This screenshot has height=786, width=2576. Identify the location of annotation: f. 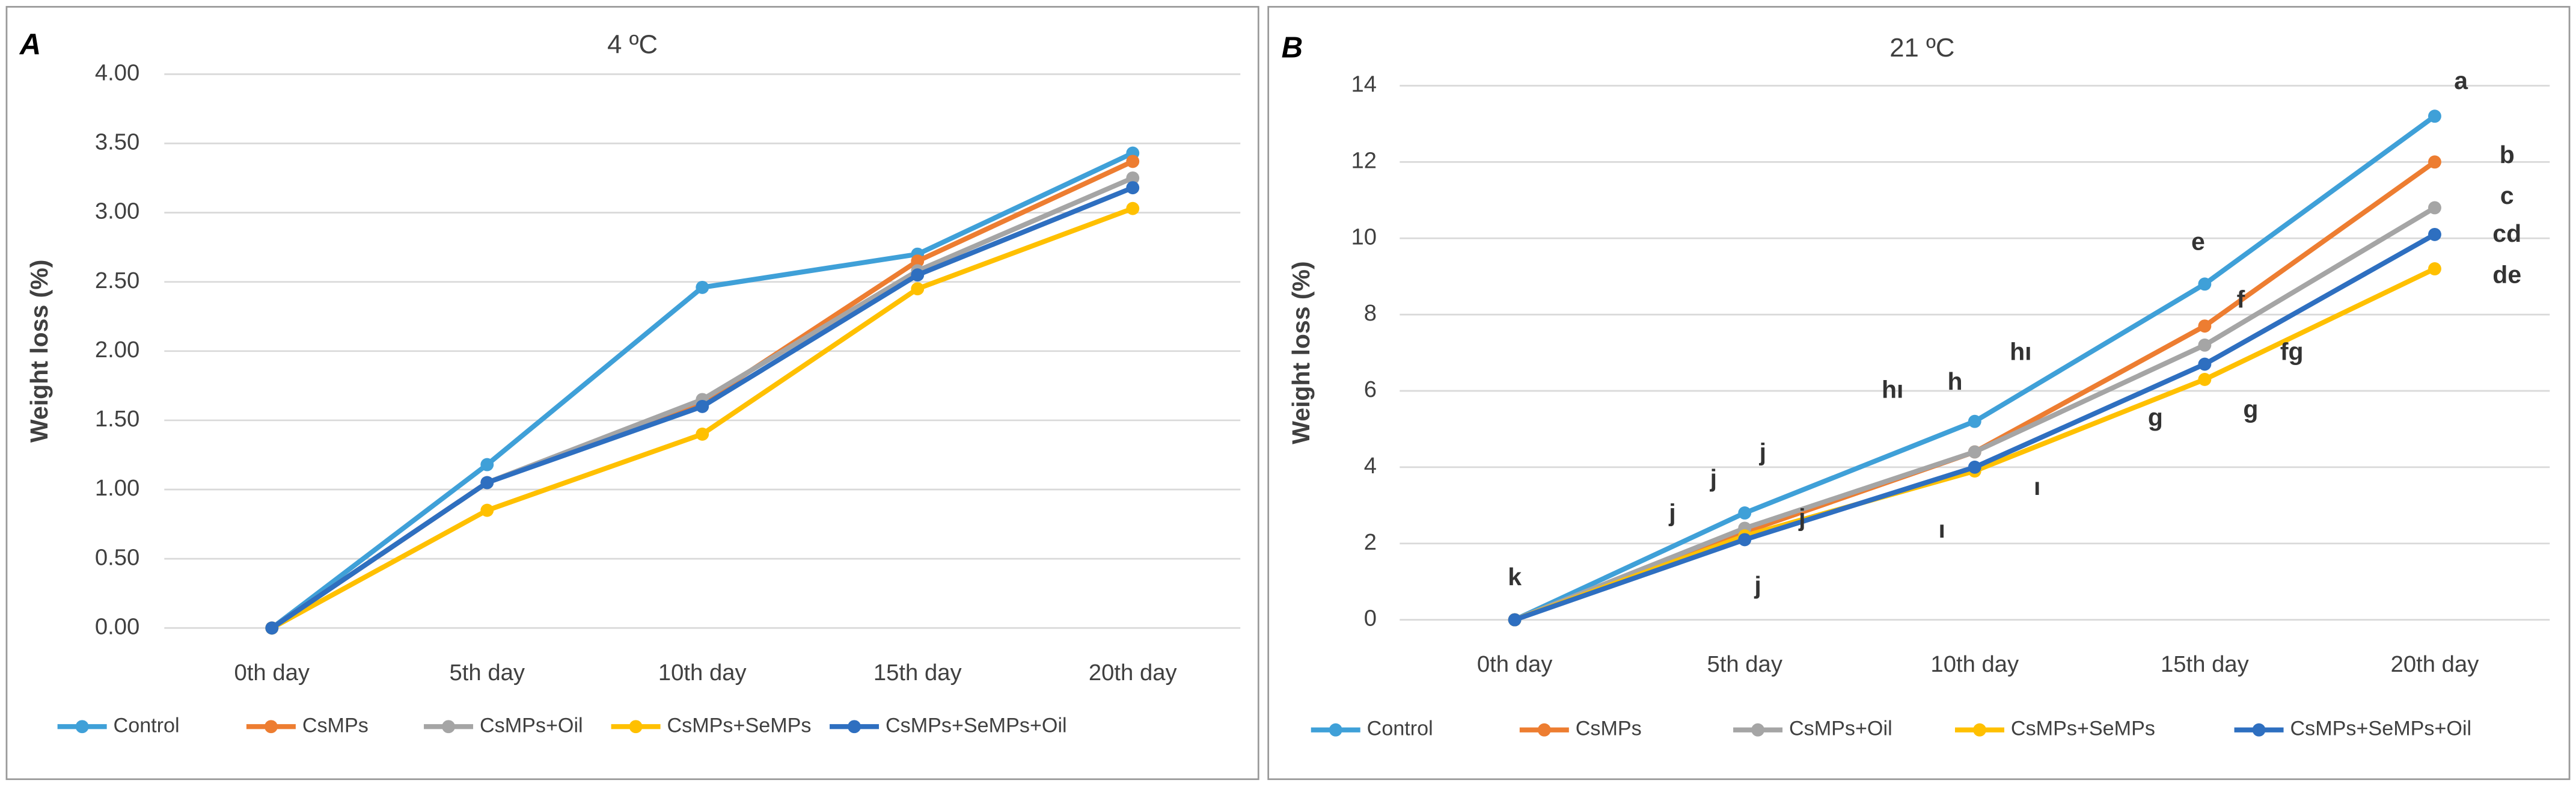
(2241, 299).